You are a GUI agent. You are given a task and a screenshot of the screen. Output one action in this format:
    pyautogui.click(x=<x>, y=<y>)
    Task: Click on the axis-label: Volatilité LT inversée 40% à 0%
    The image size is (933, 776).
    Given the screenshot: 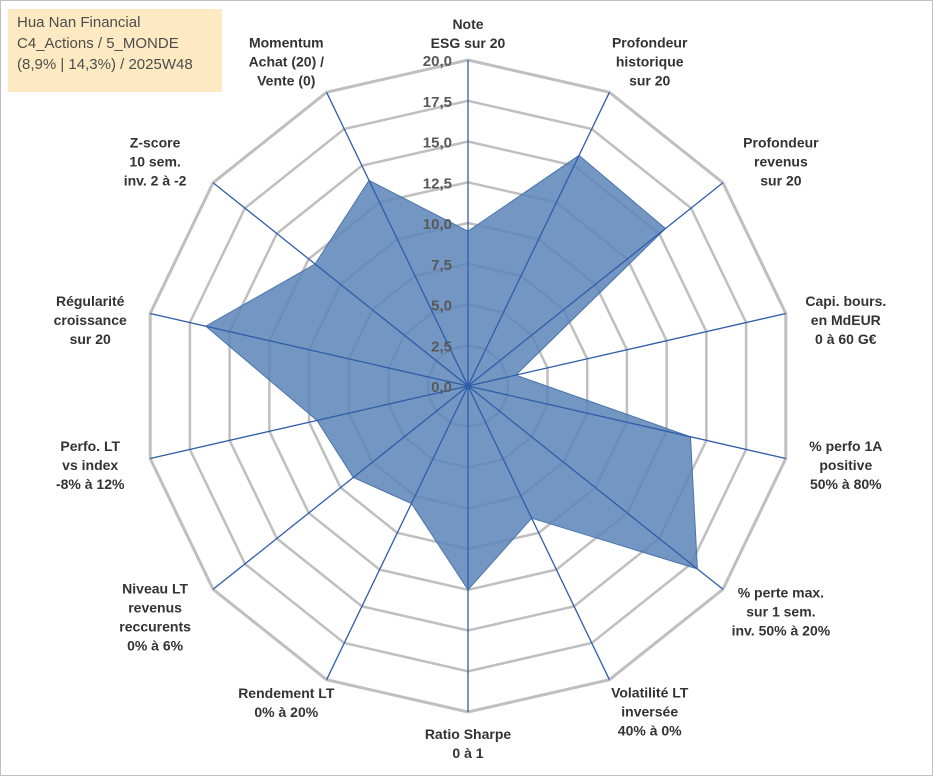 What is the action you would take?
    pyautogui.click(x=650, y=711)
    